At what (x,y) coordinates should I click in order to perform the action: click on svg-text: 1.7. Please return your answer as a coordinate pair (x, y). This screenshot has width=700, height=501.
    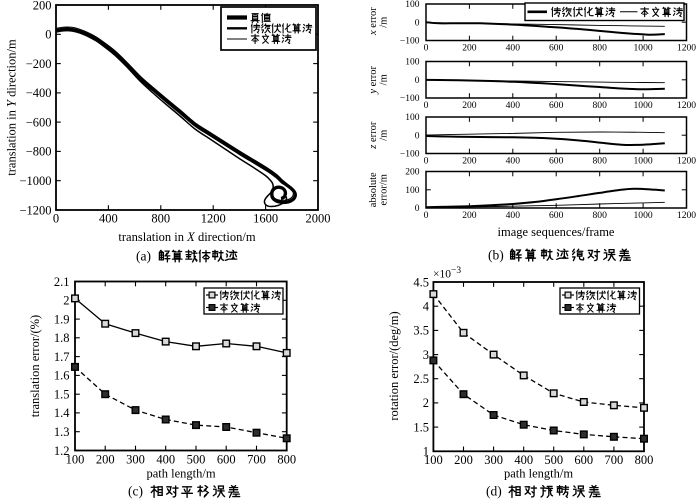
    Looking at the image, I should click on (62, 357).